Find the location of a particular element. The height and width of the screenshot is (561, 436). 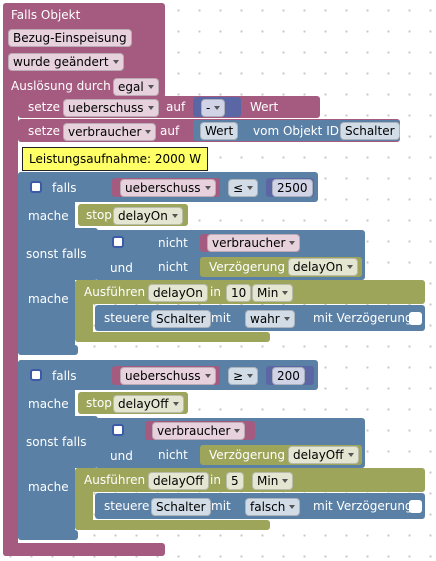

number-field: 200 is located at coordinates (288, 376).